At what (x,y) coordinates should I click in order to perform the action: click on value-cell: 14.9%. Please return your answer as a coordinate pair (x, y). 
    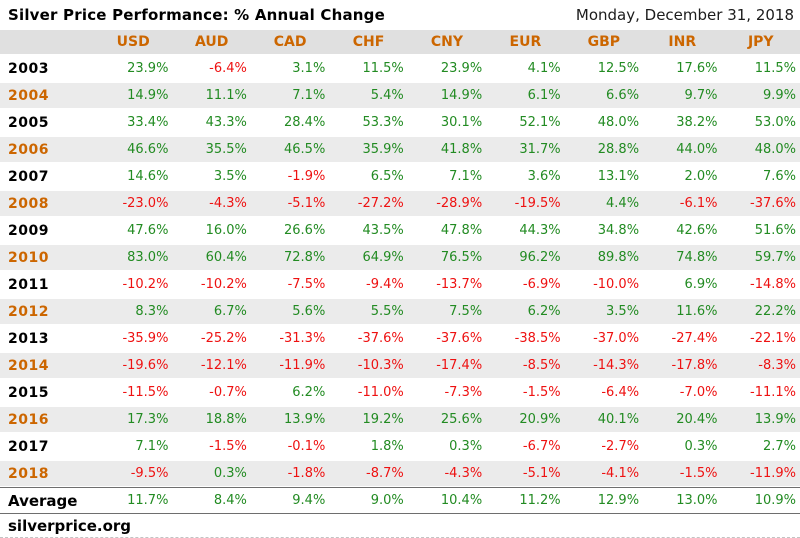
    Looking at the image, I should click on (133, 95).